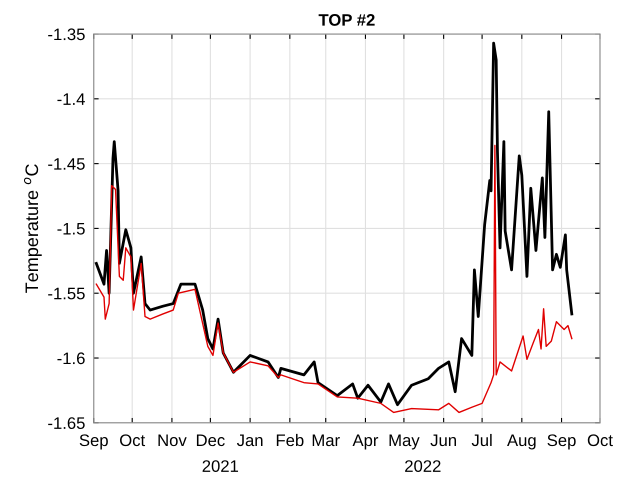 This screenshot has width=625, height=486. Describe the element at coordinates (172, 440) in the screenshot. I see `x-tick-label: Nov` at that location.